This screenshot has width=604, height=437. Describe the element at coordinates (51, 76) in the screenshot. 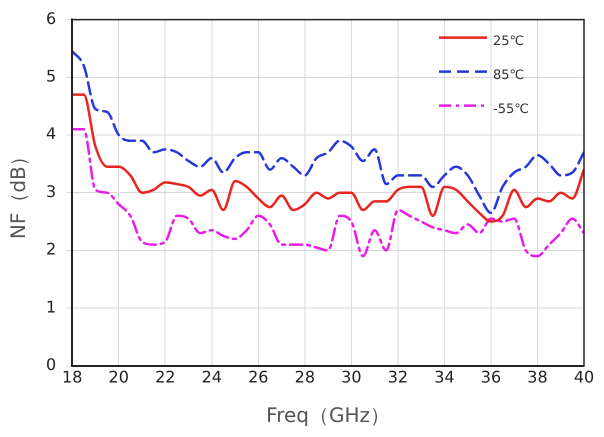

I see `y-tick-label: 5` at that location.